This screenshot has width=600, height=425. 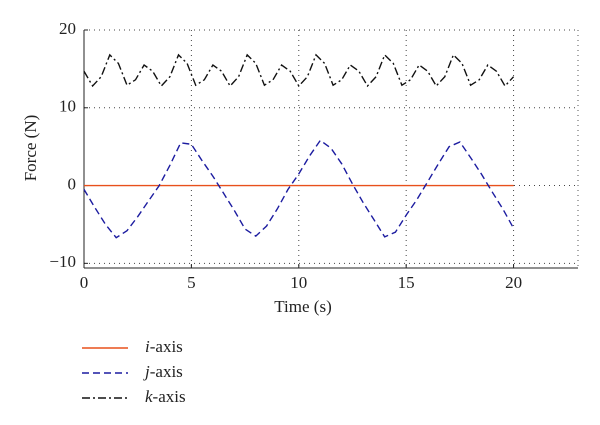 I want to click on x-tick-label: 5, so click(x=191, y=282).